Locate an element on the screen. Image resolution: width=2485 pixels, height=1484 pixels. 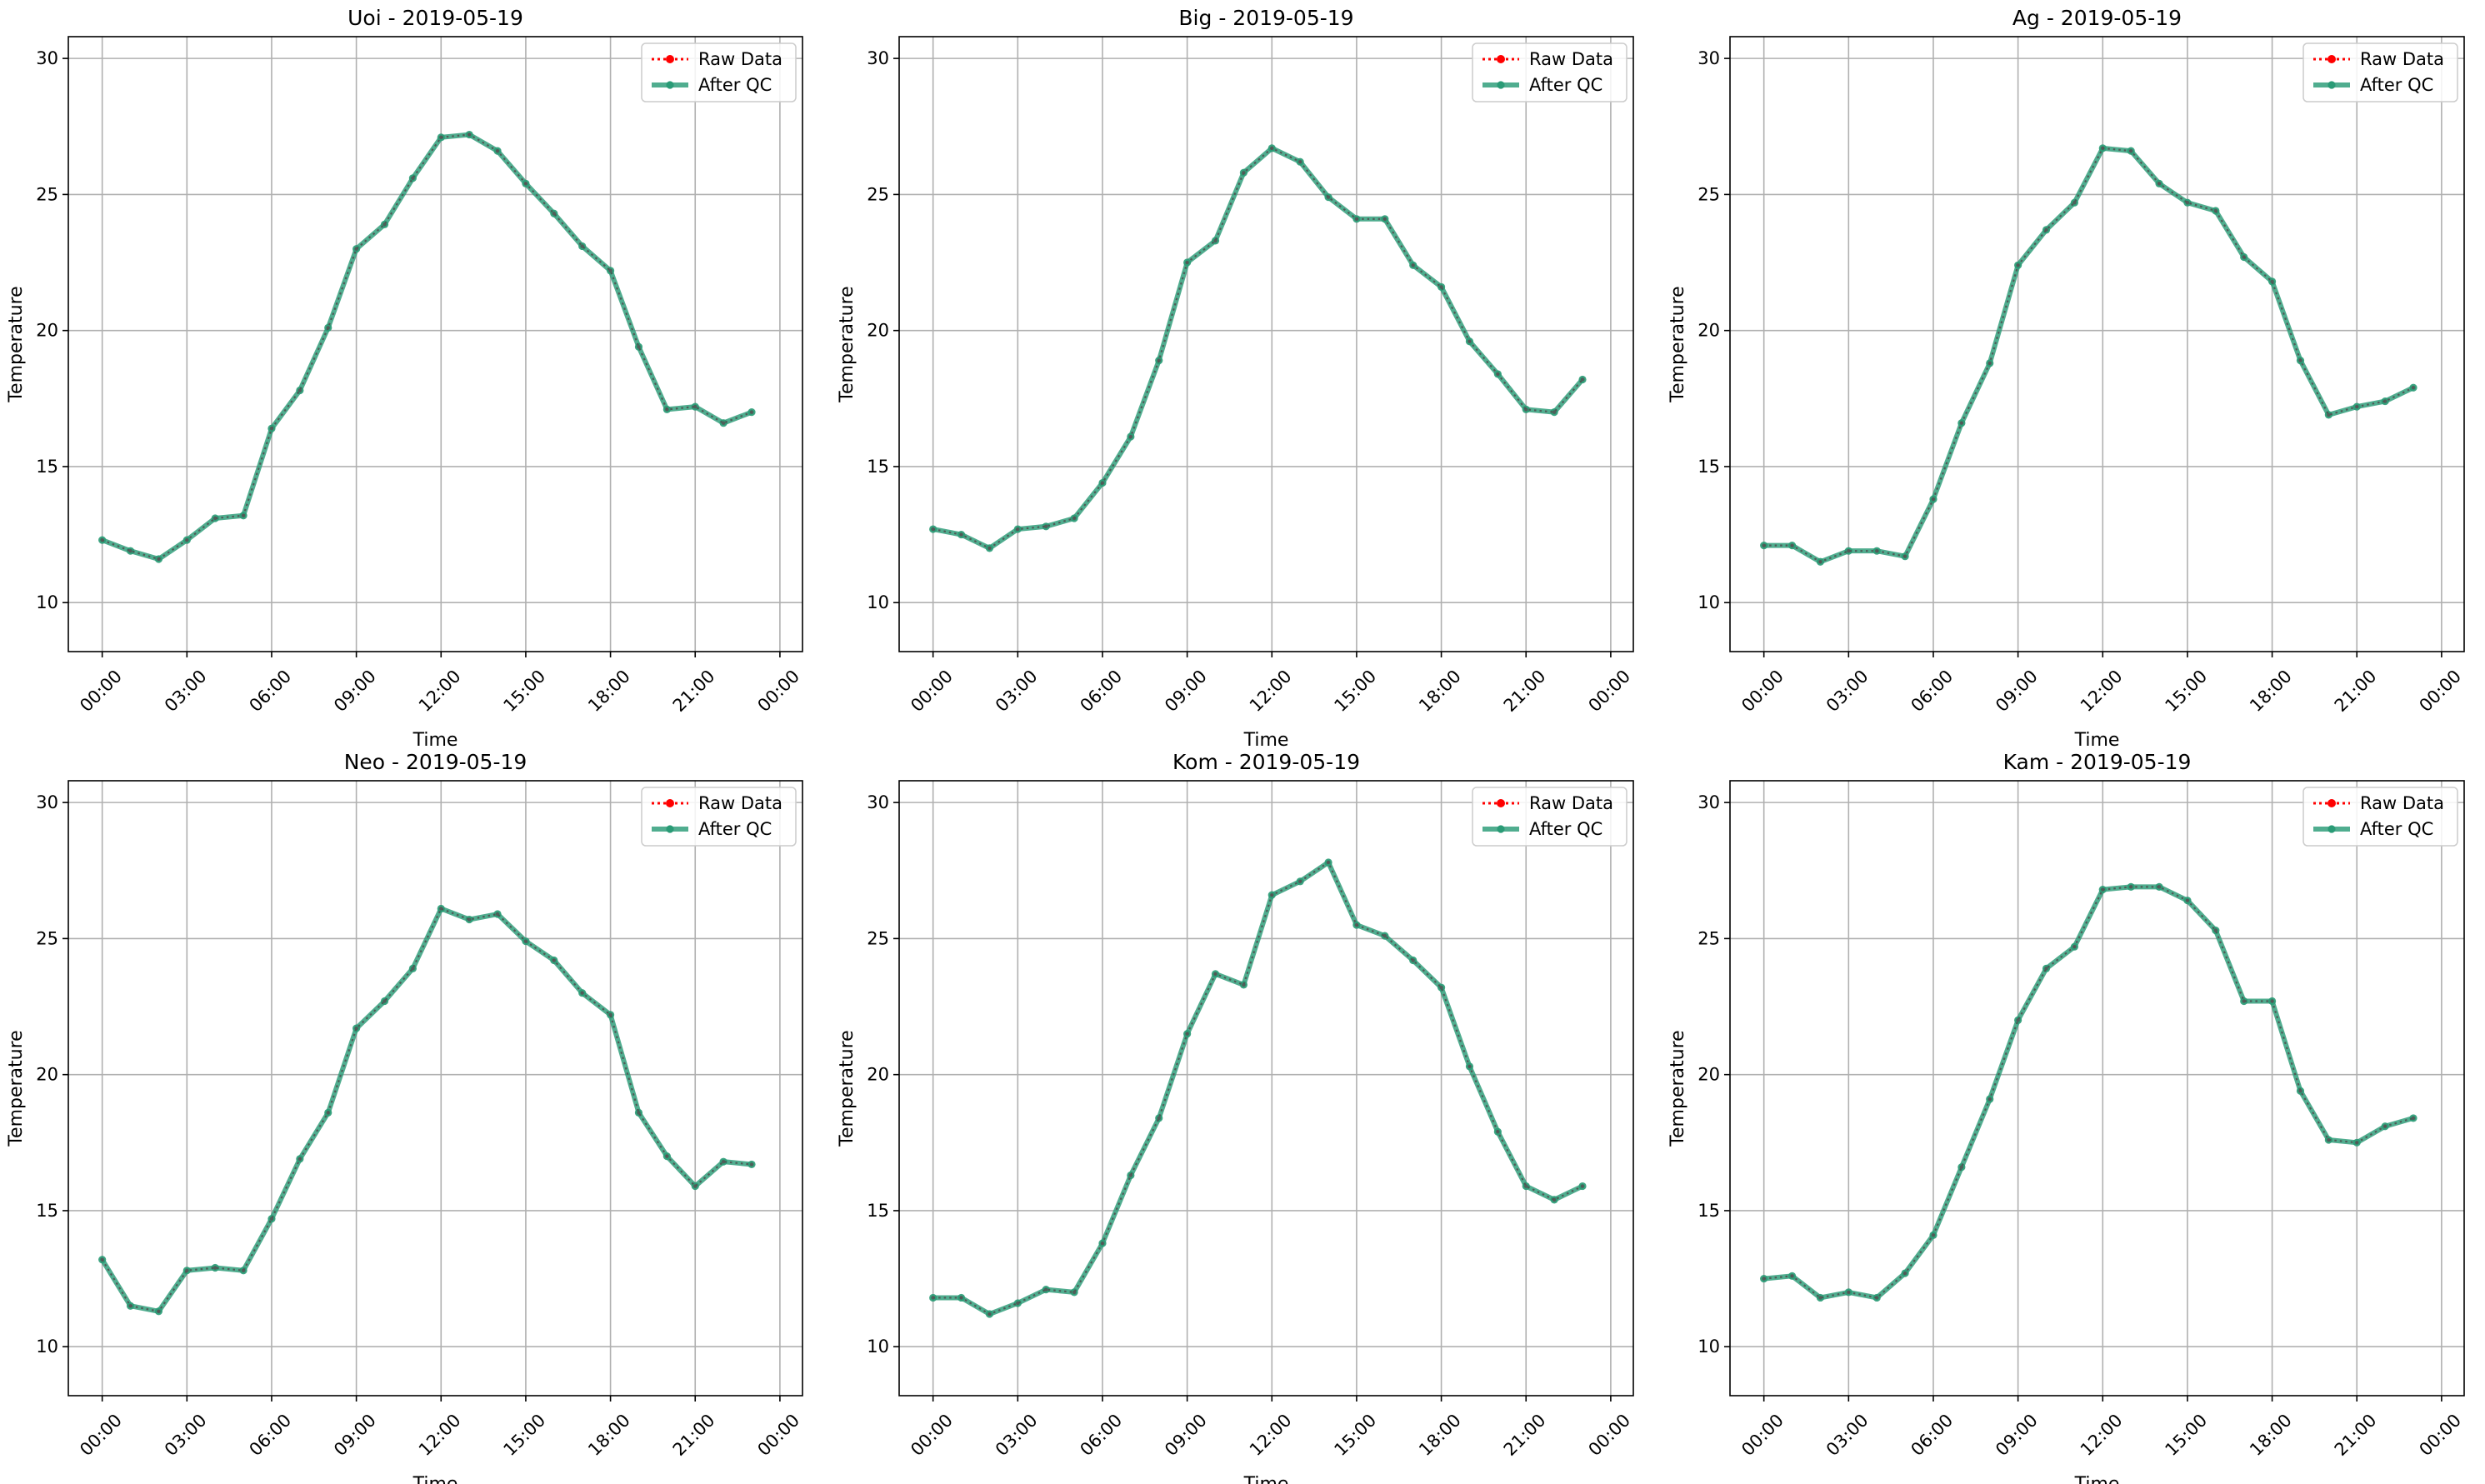
y-tick-label: 20 is located at coordinates (1709, 331).